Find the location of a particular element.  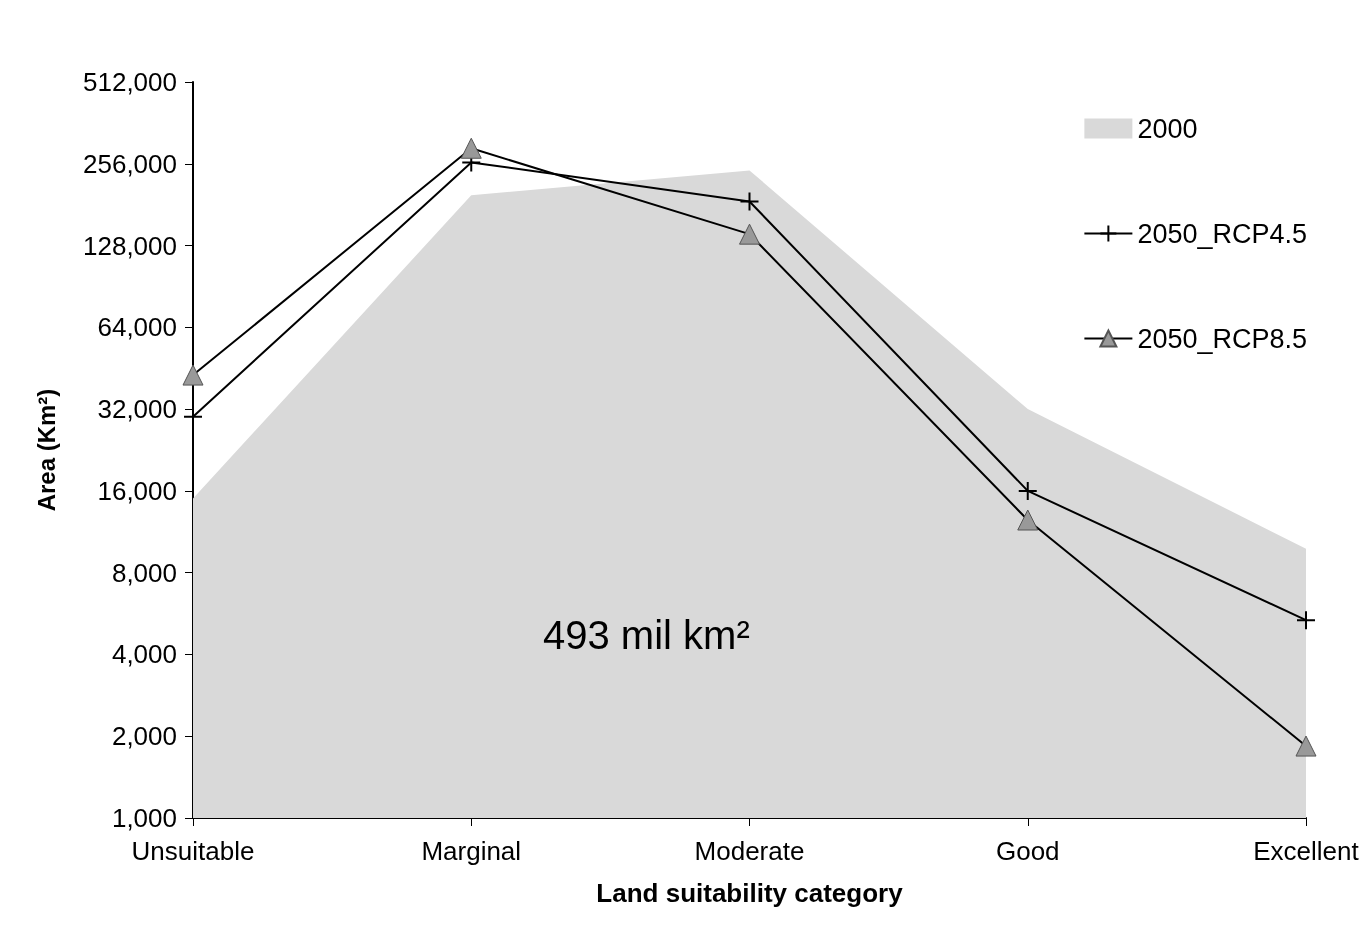

y-tick-label: 128,000 is located at coordinates (130, 245).